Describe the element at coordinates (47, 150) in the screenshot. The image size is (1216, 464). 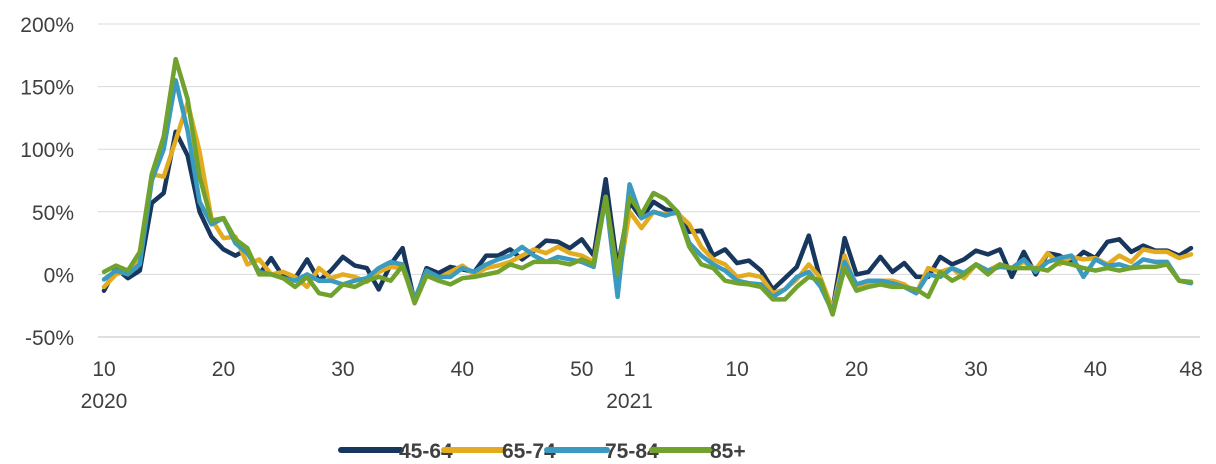
I see `y-tick-label: 100%` at that location.